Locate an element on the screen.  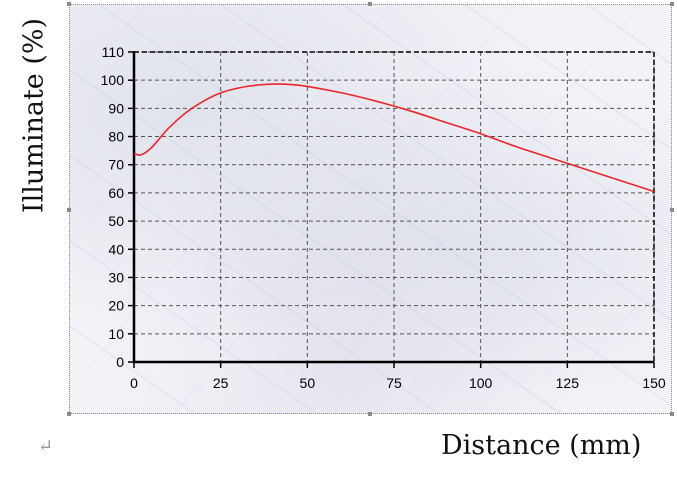
x-tick-label: 100 is located at coordinates (481, 383).